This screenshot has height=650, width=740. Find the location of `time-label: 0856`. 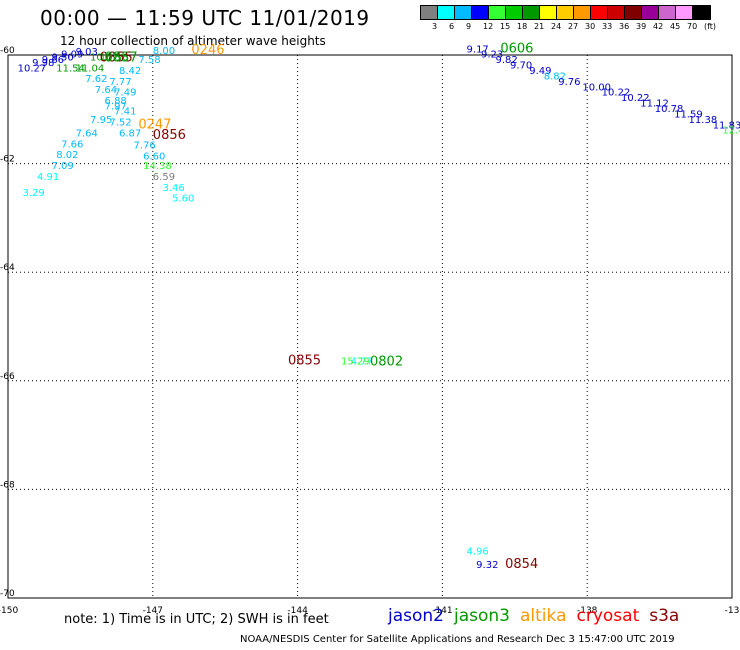

time-label: 0856 is located at coordinates (169, 135).